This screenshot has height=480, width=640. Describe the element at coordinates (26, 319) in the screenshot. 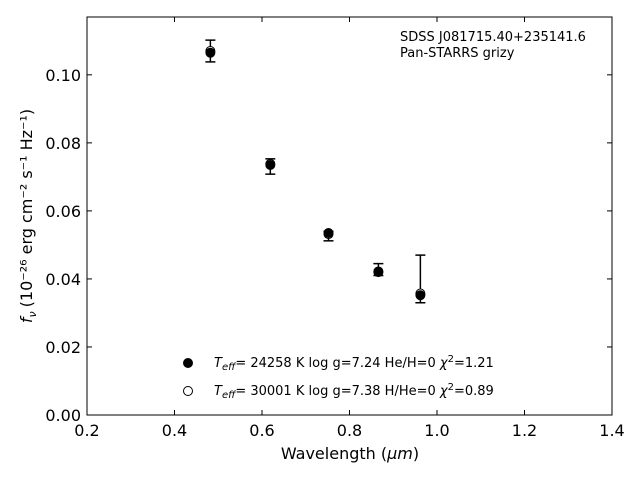

I see `y-axis-label-symbol: f` at that location.